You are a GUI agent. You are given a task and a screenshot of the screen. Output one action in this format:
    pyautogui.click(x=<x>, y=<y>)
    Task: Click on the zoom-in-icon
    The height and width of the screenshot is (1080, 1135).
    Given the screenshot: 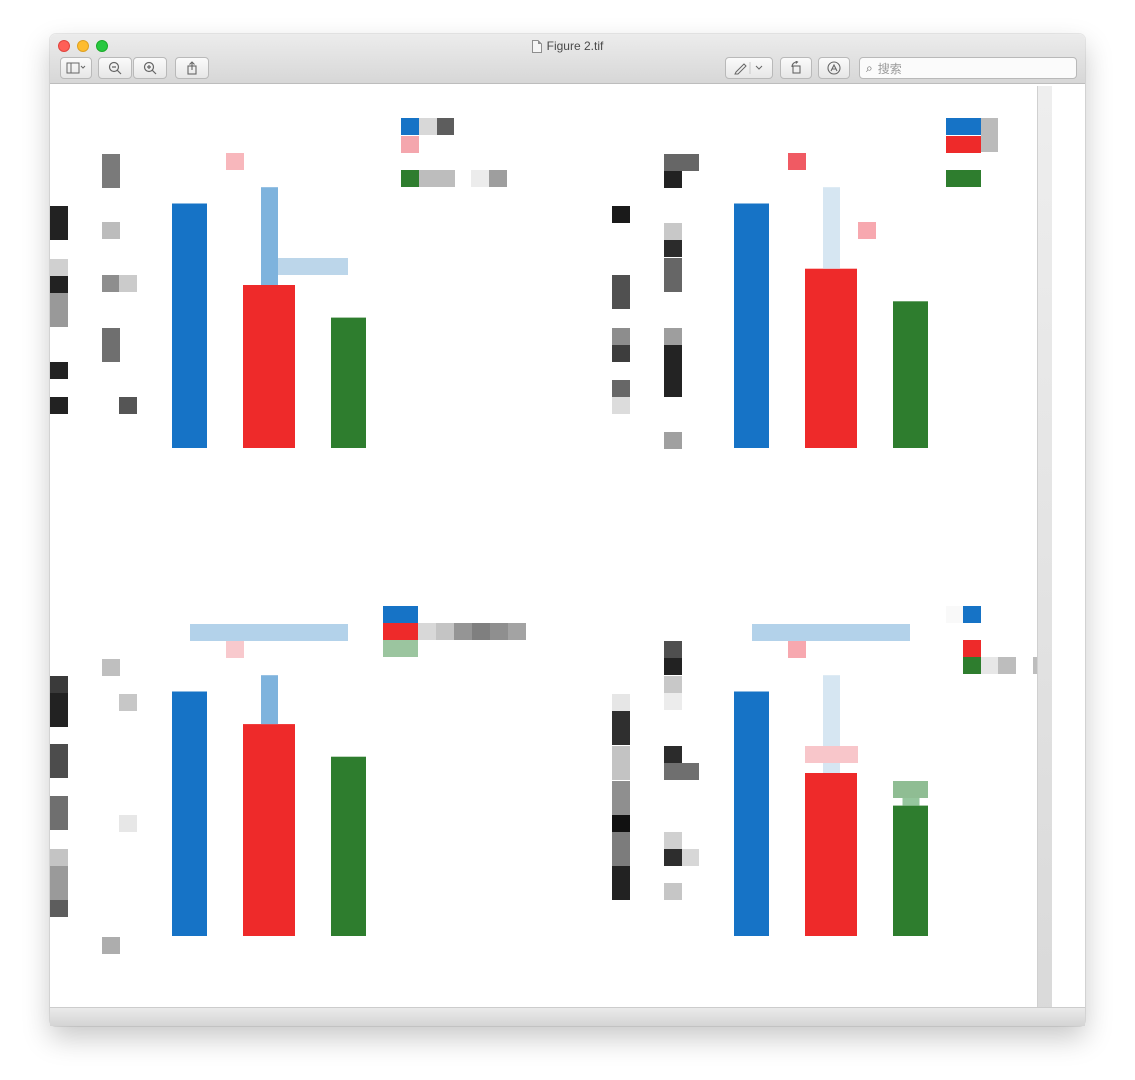 What is the action you would take?
    pyautogui.click(x=150, y=68)
    